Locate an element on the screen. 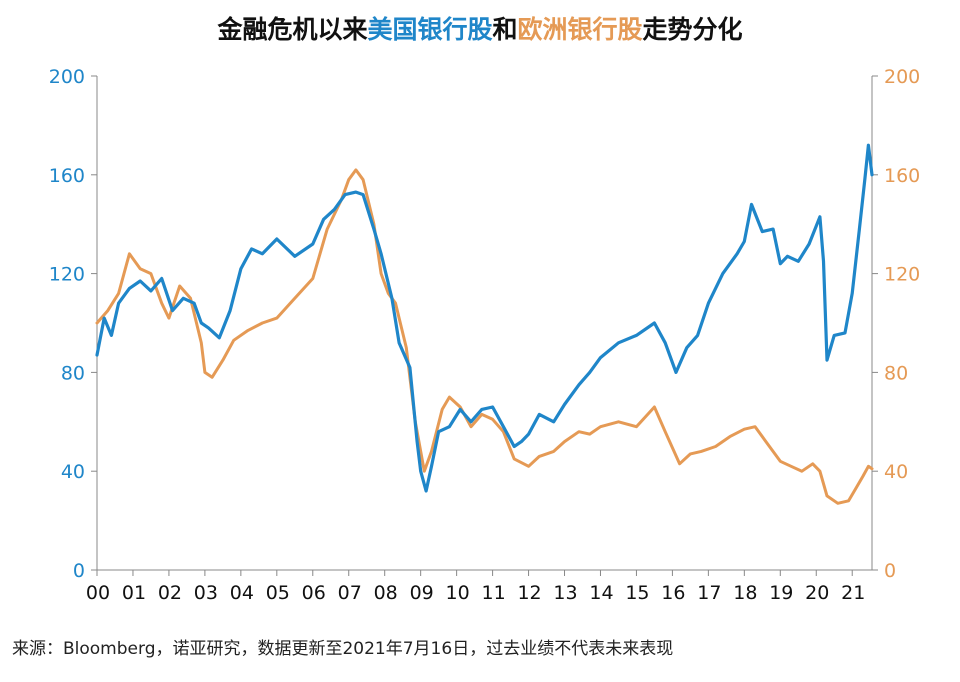 The width and height of the screenshot is (960, 682). chart-title: 金融危机以来美国银行股和欧洲银行股走势分化 is located at coordinates (480, 28).